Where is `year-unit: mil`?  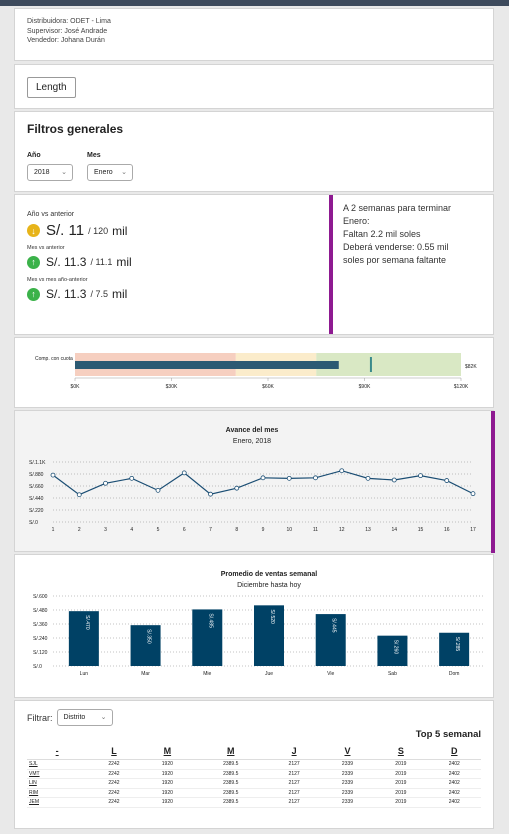 year-unit: mil is located at coordinates (120, 230).